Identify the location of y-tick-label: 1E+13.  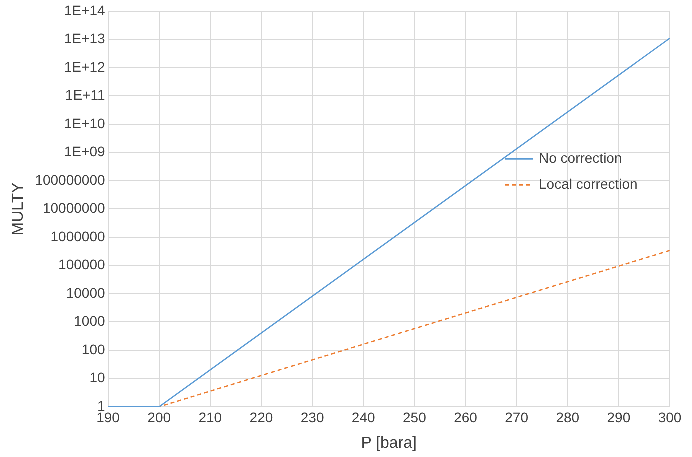
(85, 38).